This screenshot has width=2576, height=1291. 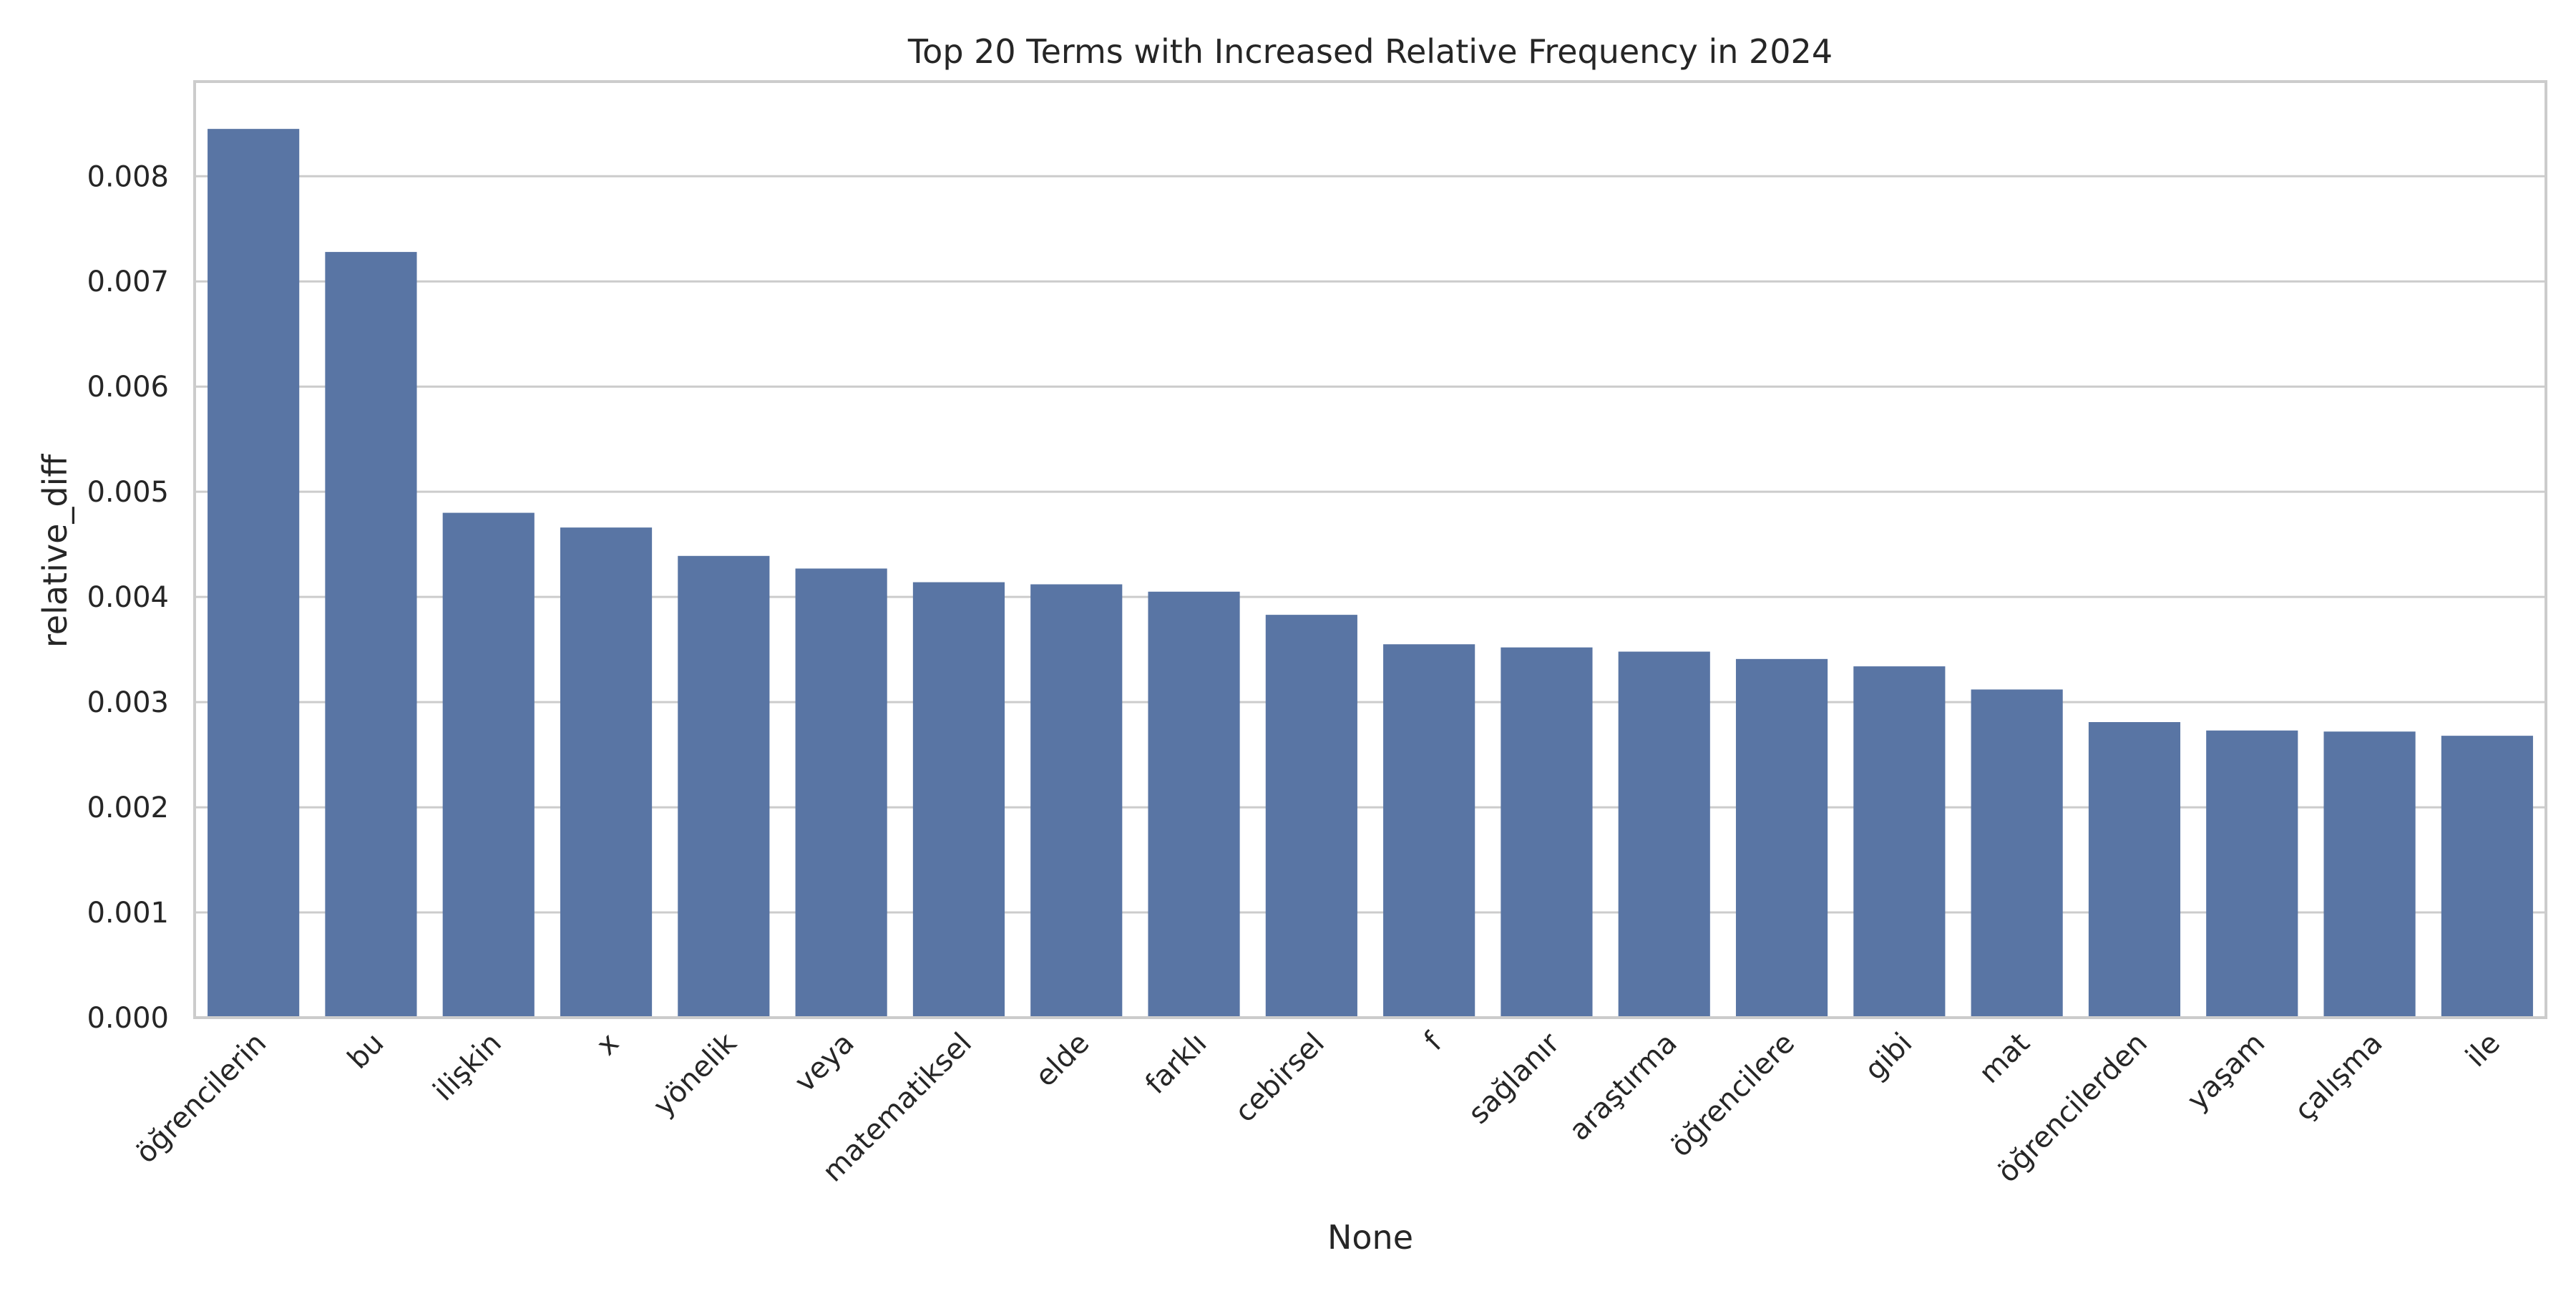 I want to click on x-tick-label: öğrencilerin, so click(x=201, y=1098).